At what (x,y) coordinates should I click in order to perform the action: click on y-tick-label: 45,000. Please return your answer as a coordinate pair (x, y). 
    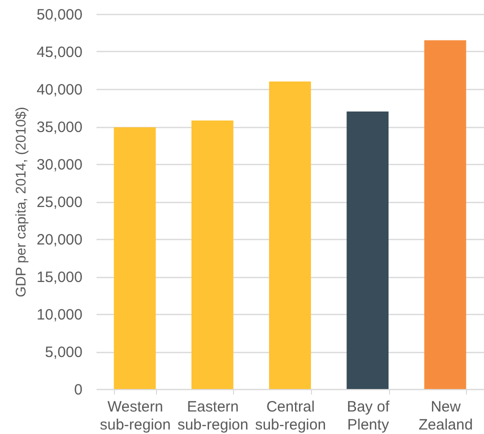
    Looking at the image, I should click on (59, 52).